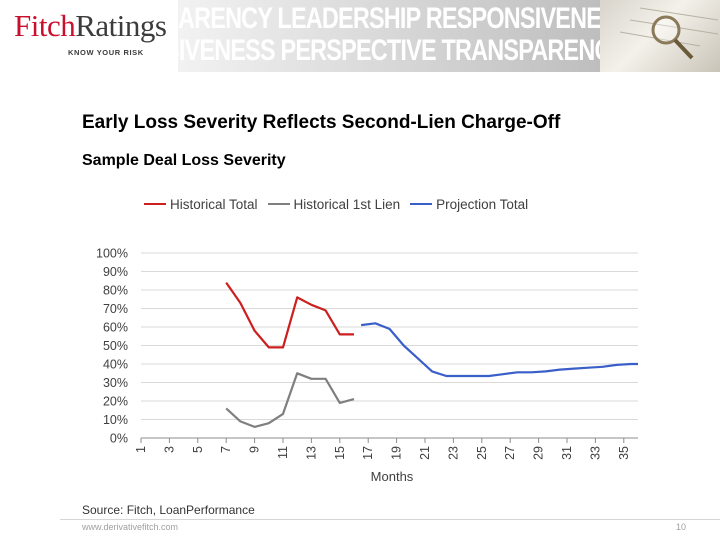 The image size is (720, 540). What do you see at coordinates (115, 328) in the screenshot?
I see `y-tick-label: 60%` at bounding box center [115, 328].